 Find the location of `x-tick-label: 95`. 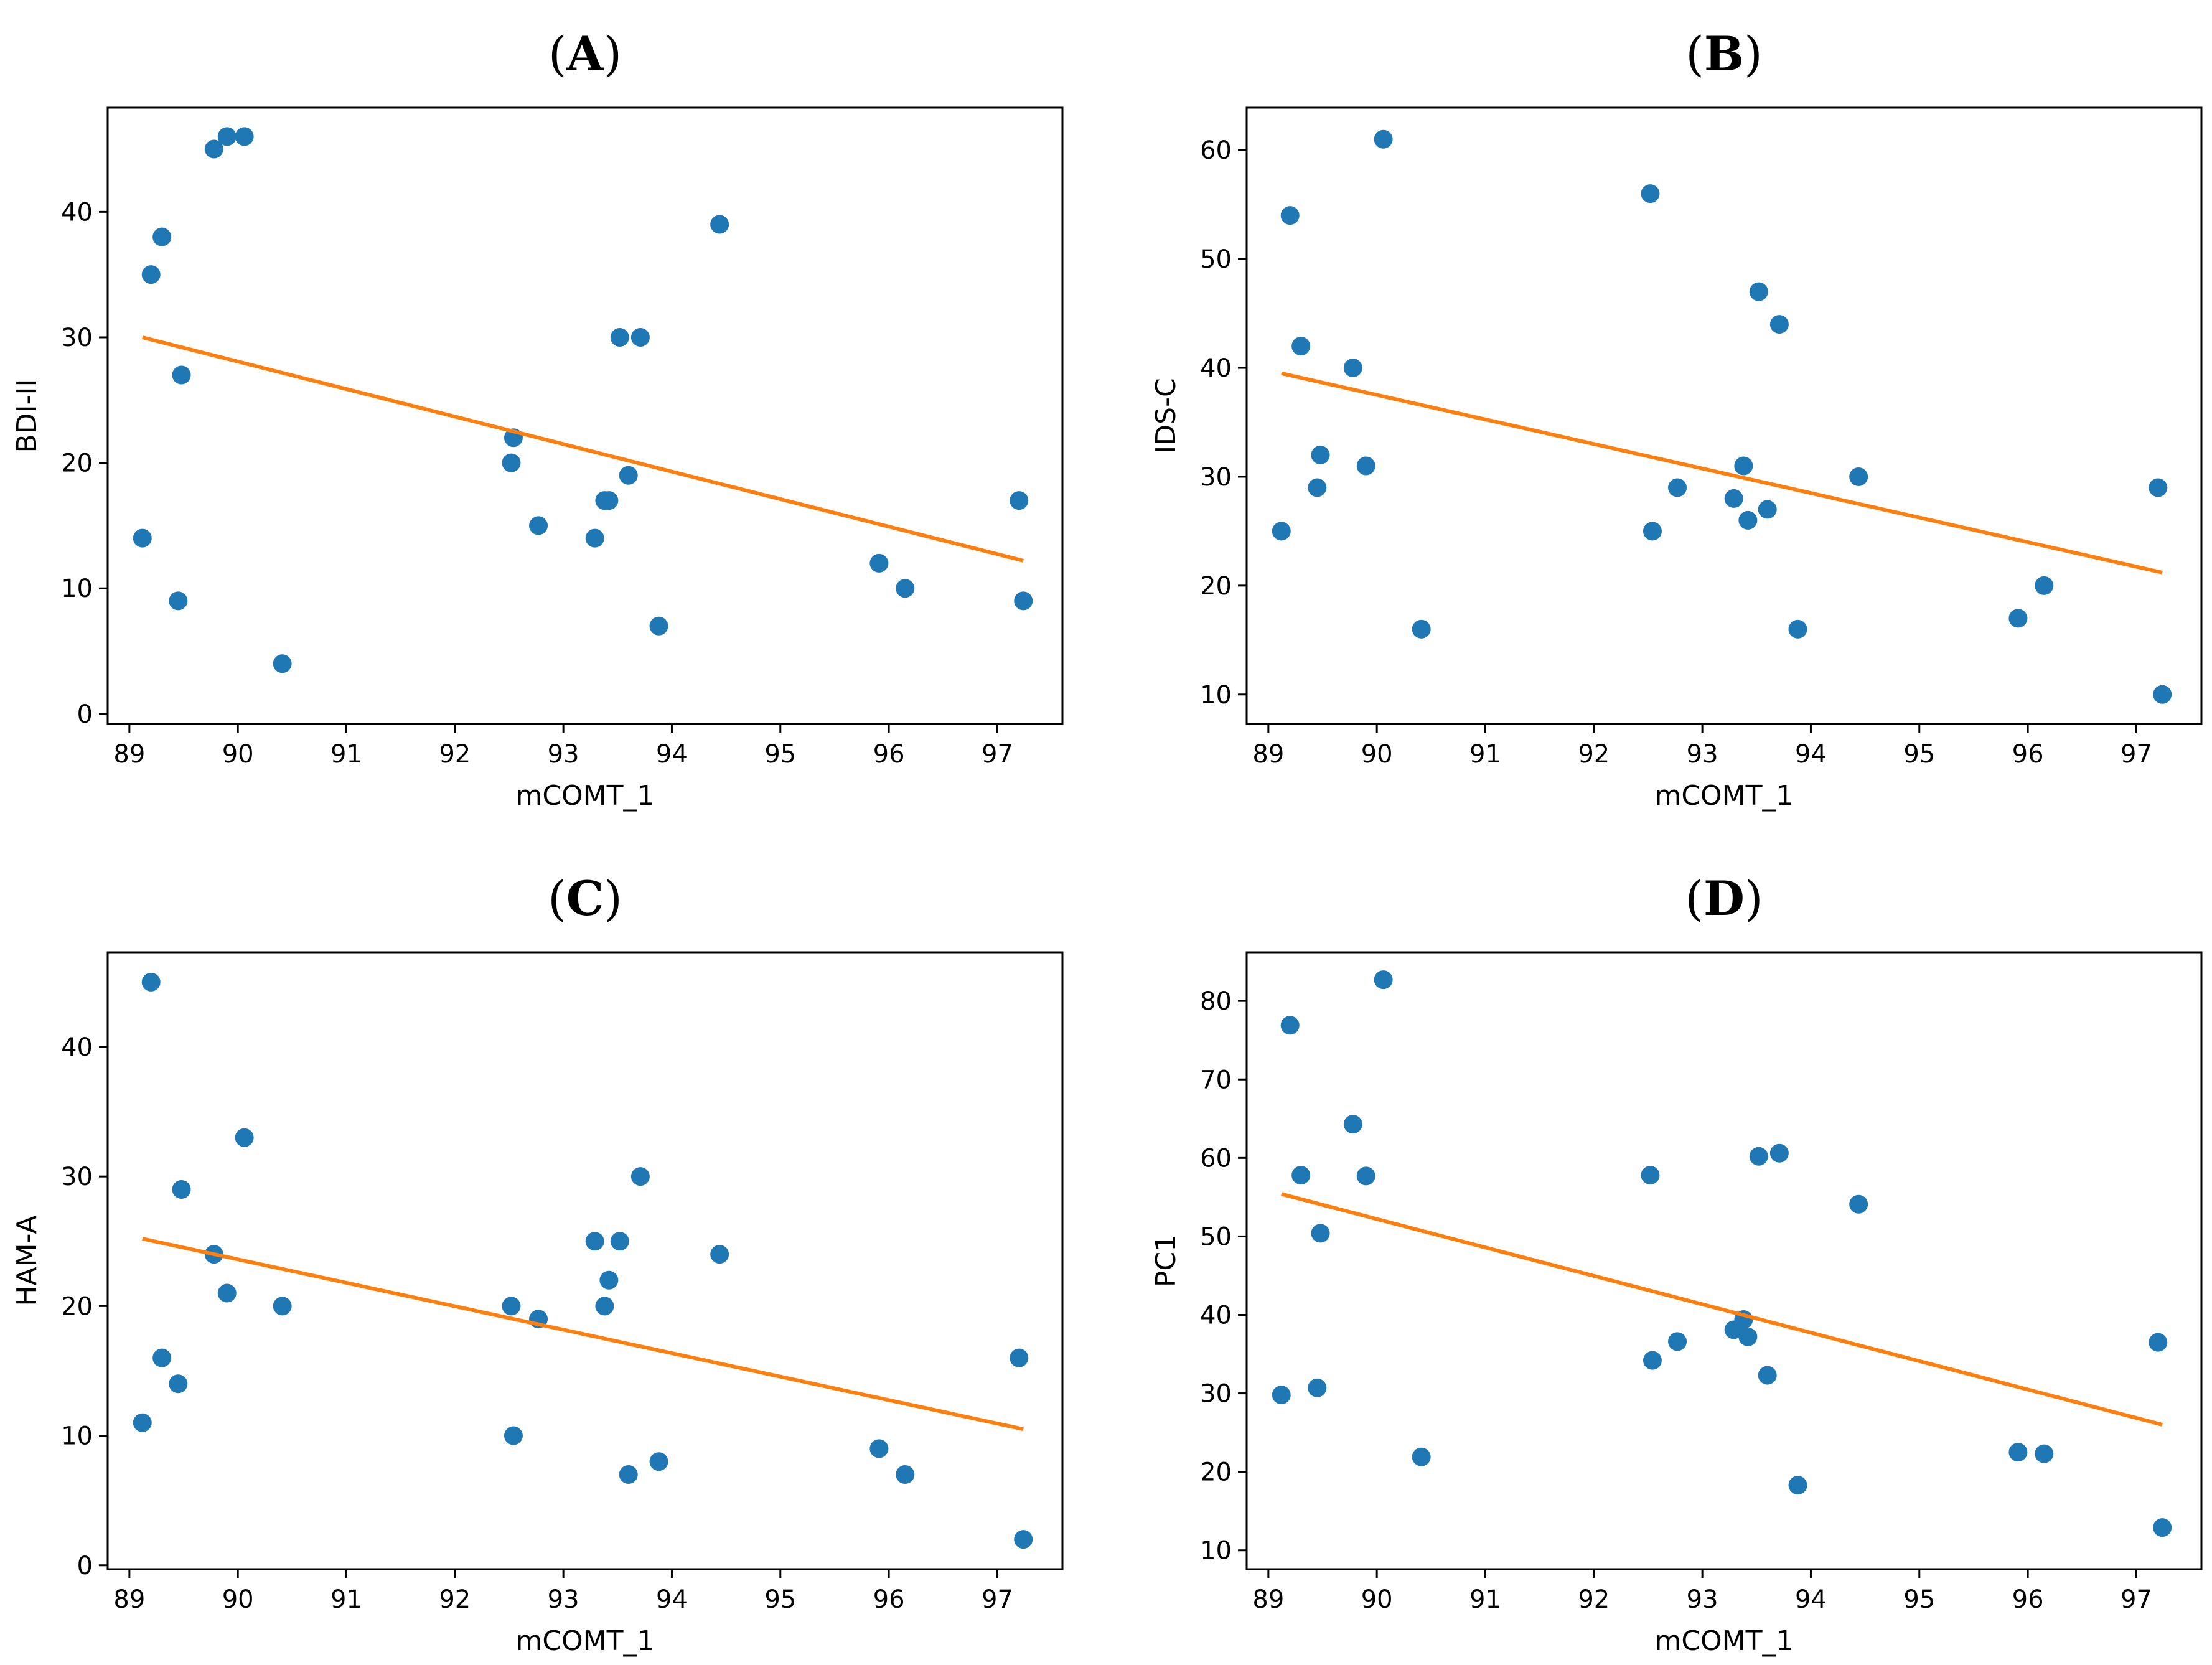

x-tick-label: 95 is located at coordinates (1919, 754).